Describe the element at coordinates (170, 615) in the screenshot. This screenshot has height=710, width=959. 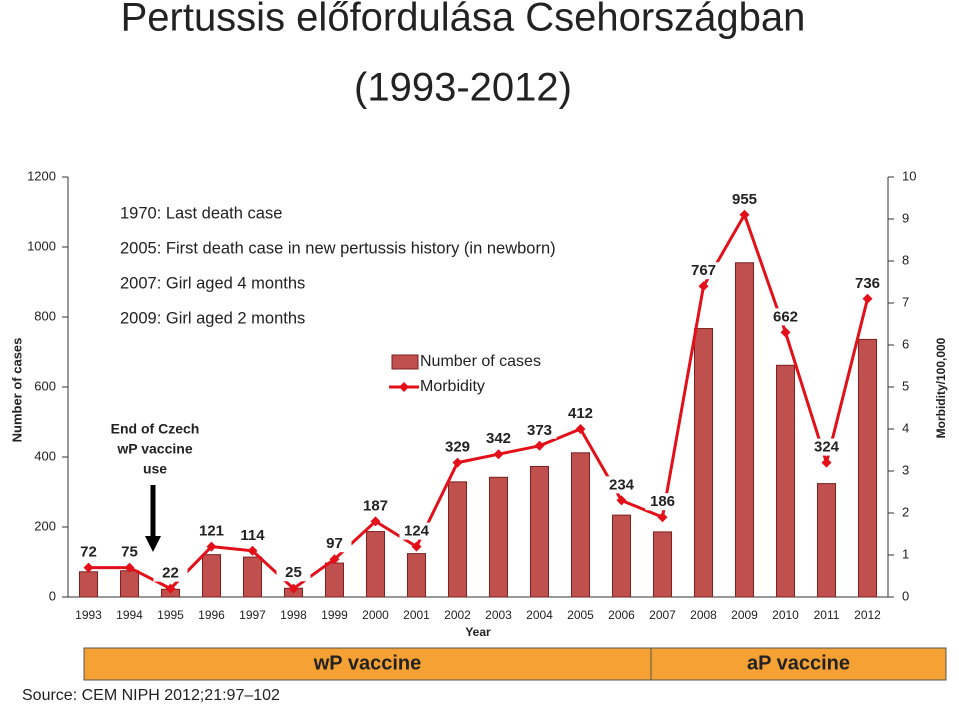
I see `x-tick-label: 1995` at that location.